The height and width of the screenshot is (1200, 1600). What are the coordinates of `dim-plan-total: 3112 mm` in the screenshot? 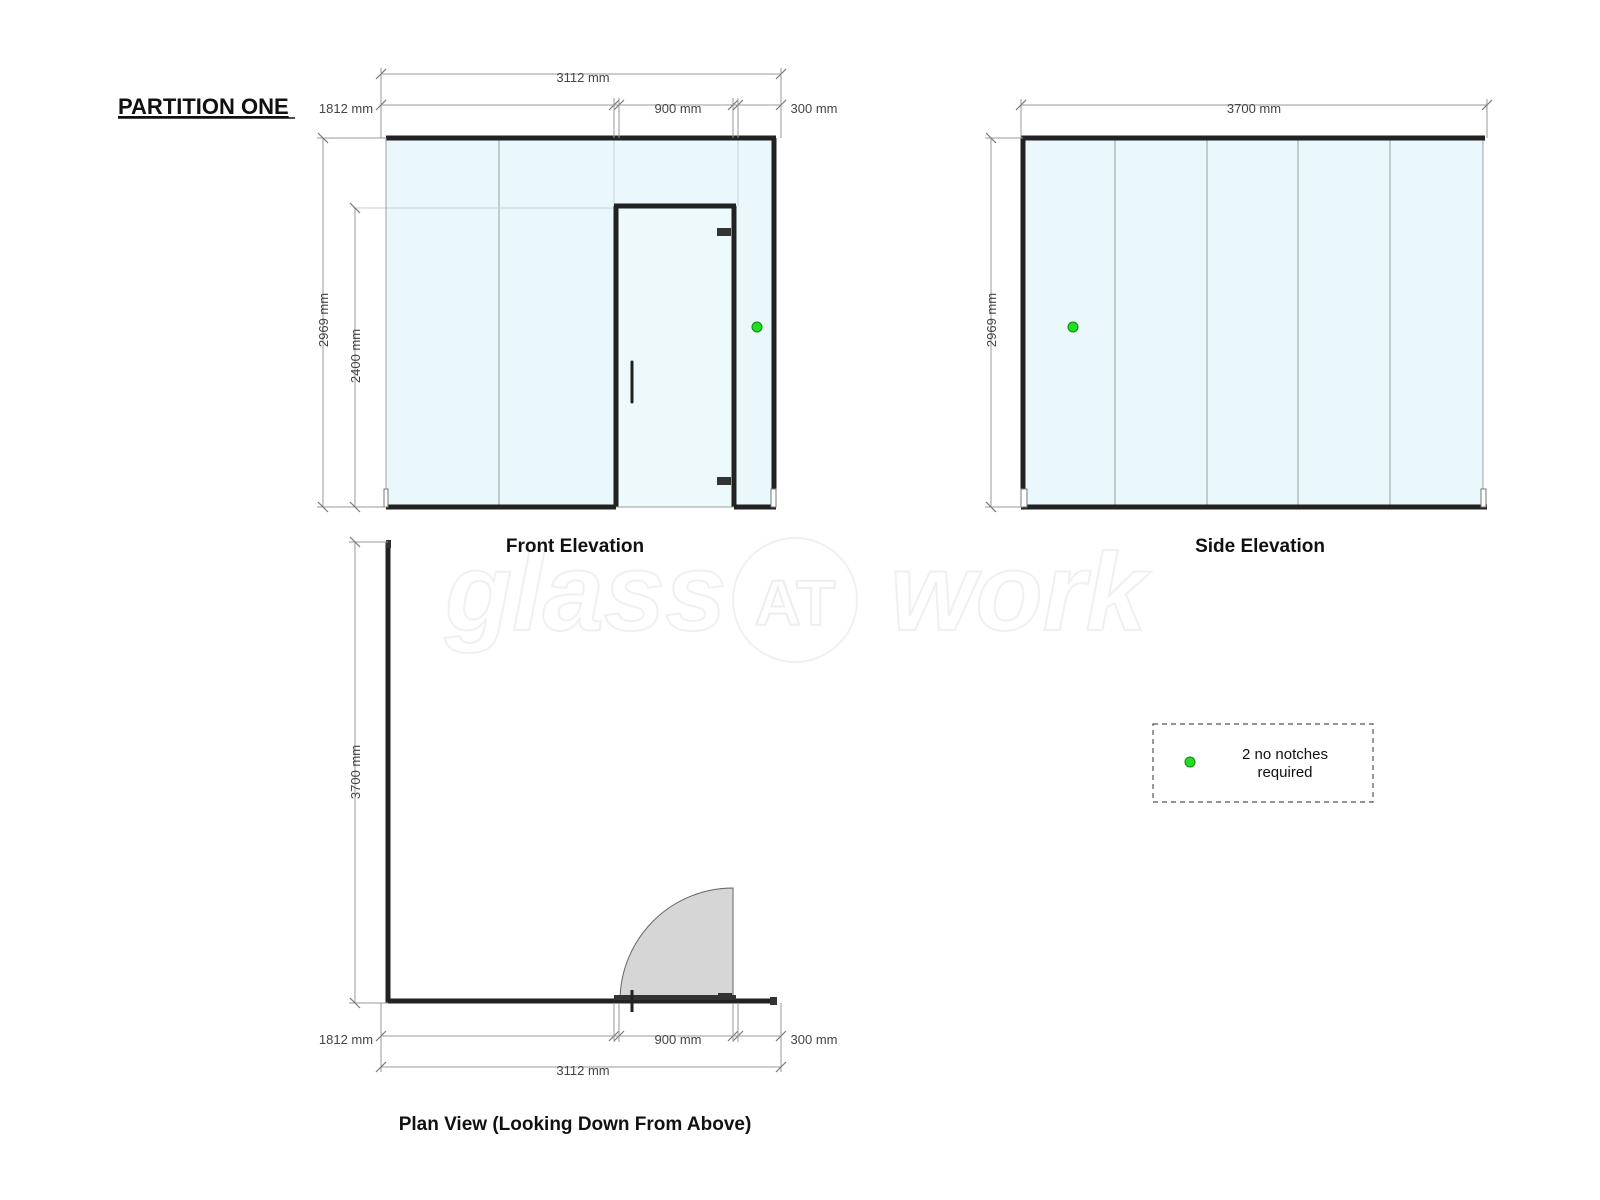 It's located at (582, 1070).